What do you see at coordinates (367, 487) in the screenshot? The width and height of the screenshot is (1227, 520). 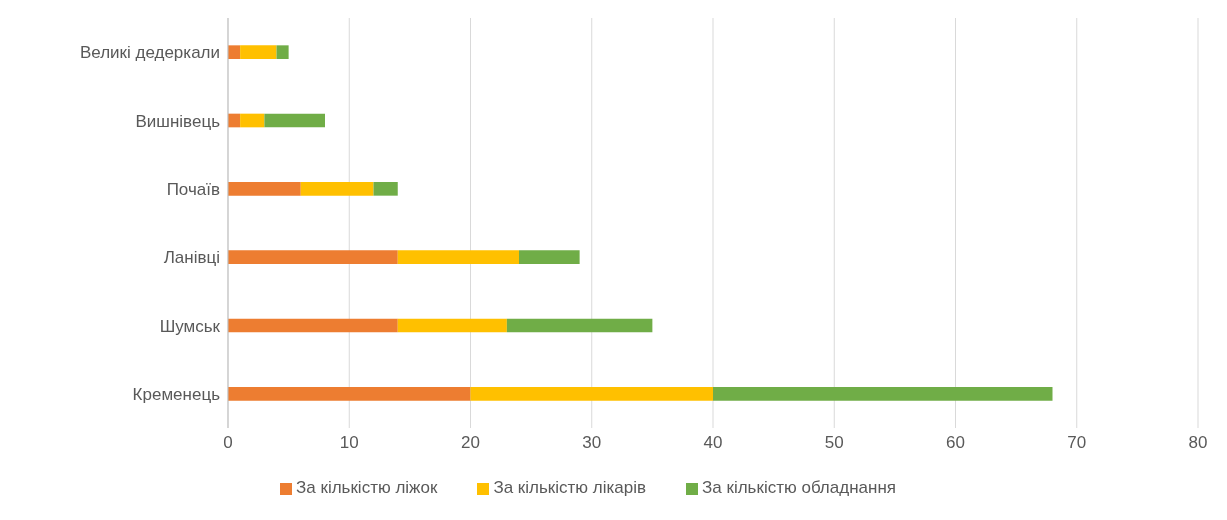 I see `legend-label: За кількістю ліжок` at bounding box center [367, 487].